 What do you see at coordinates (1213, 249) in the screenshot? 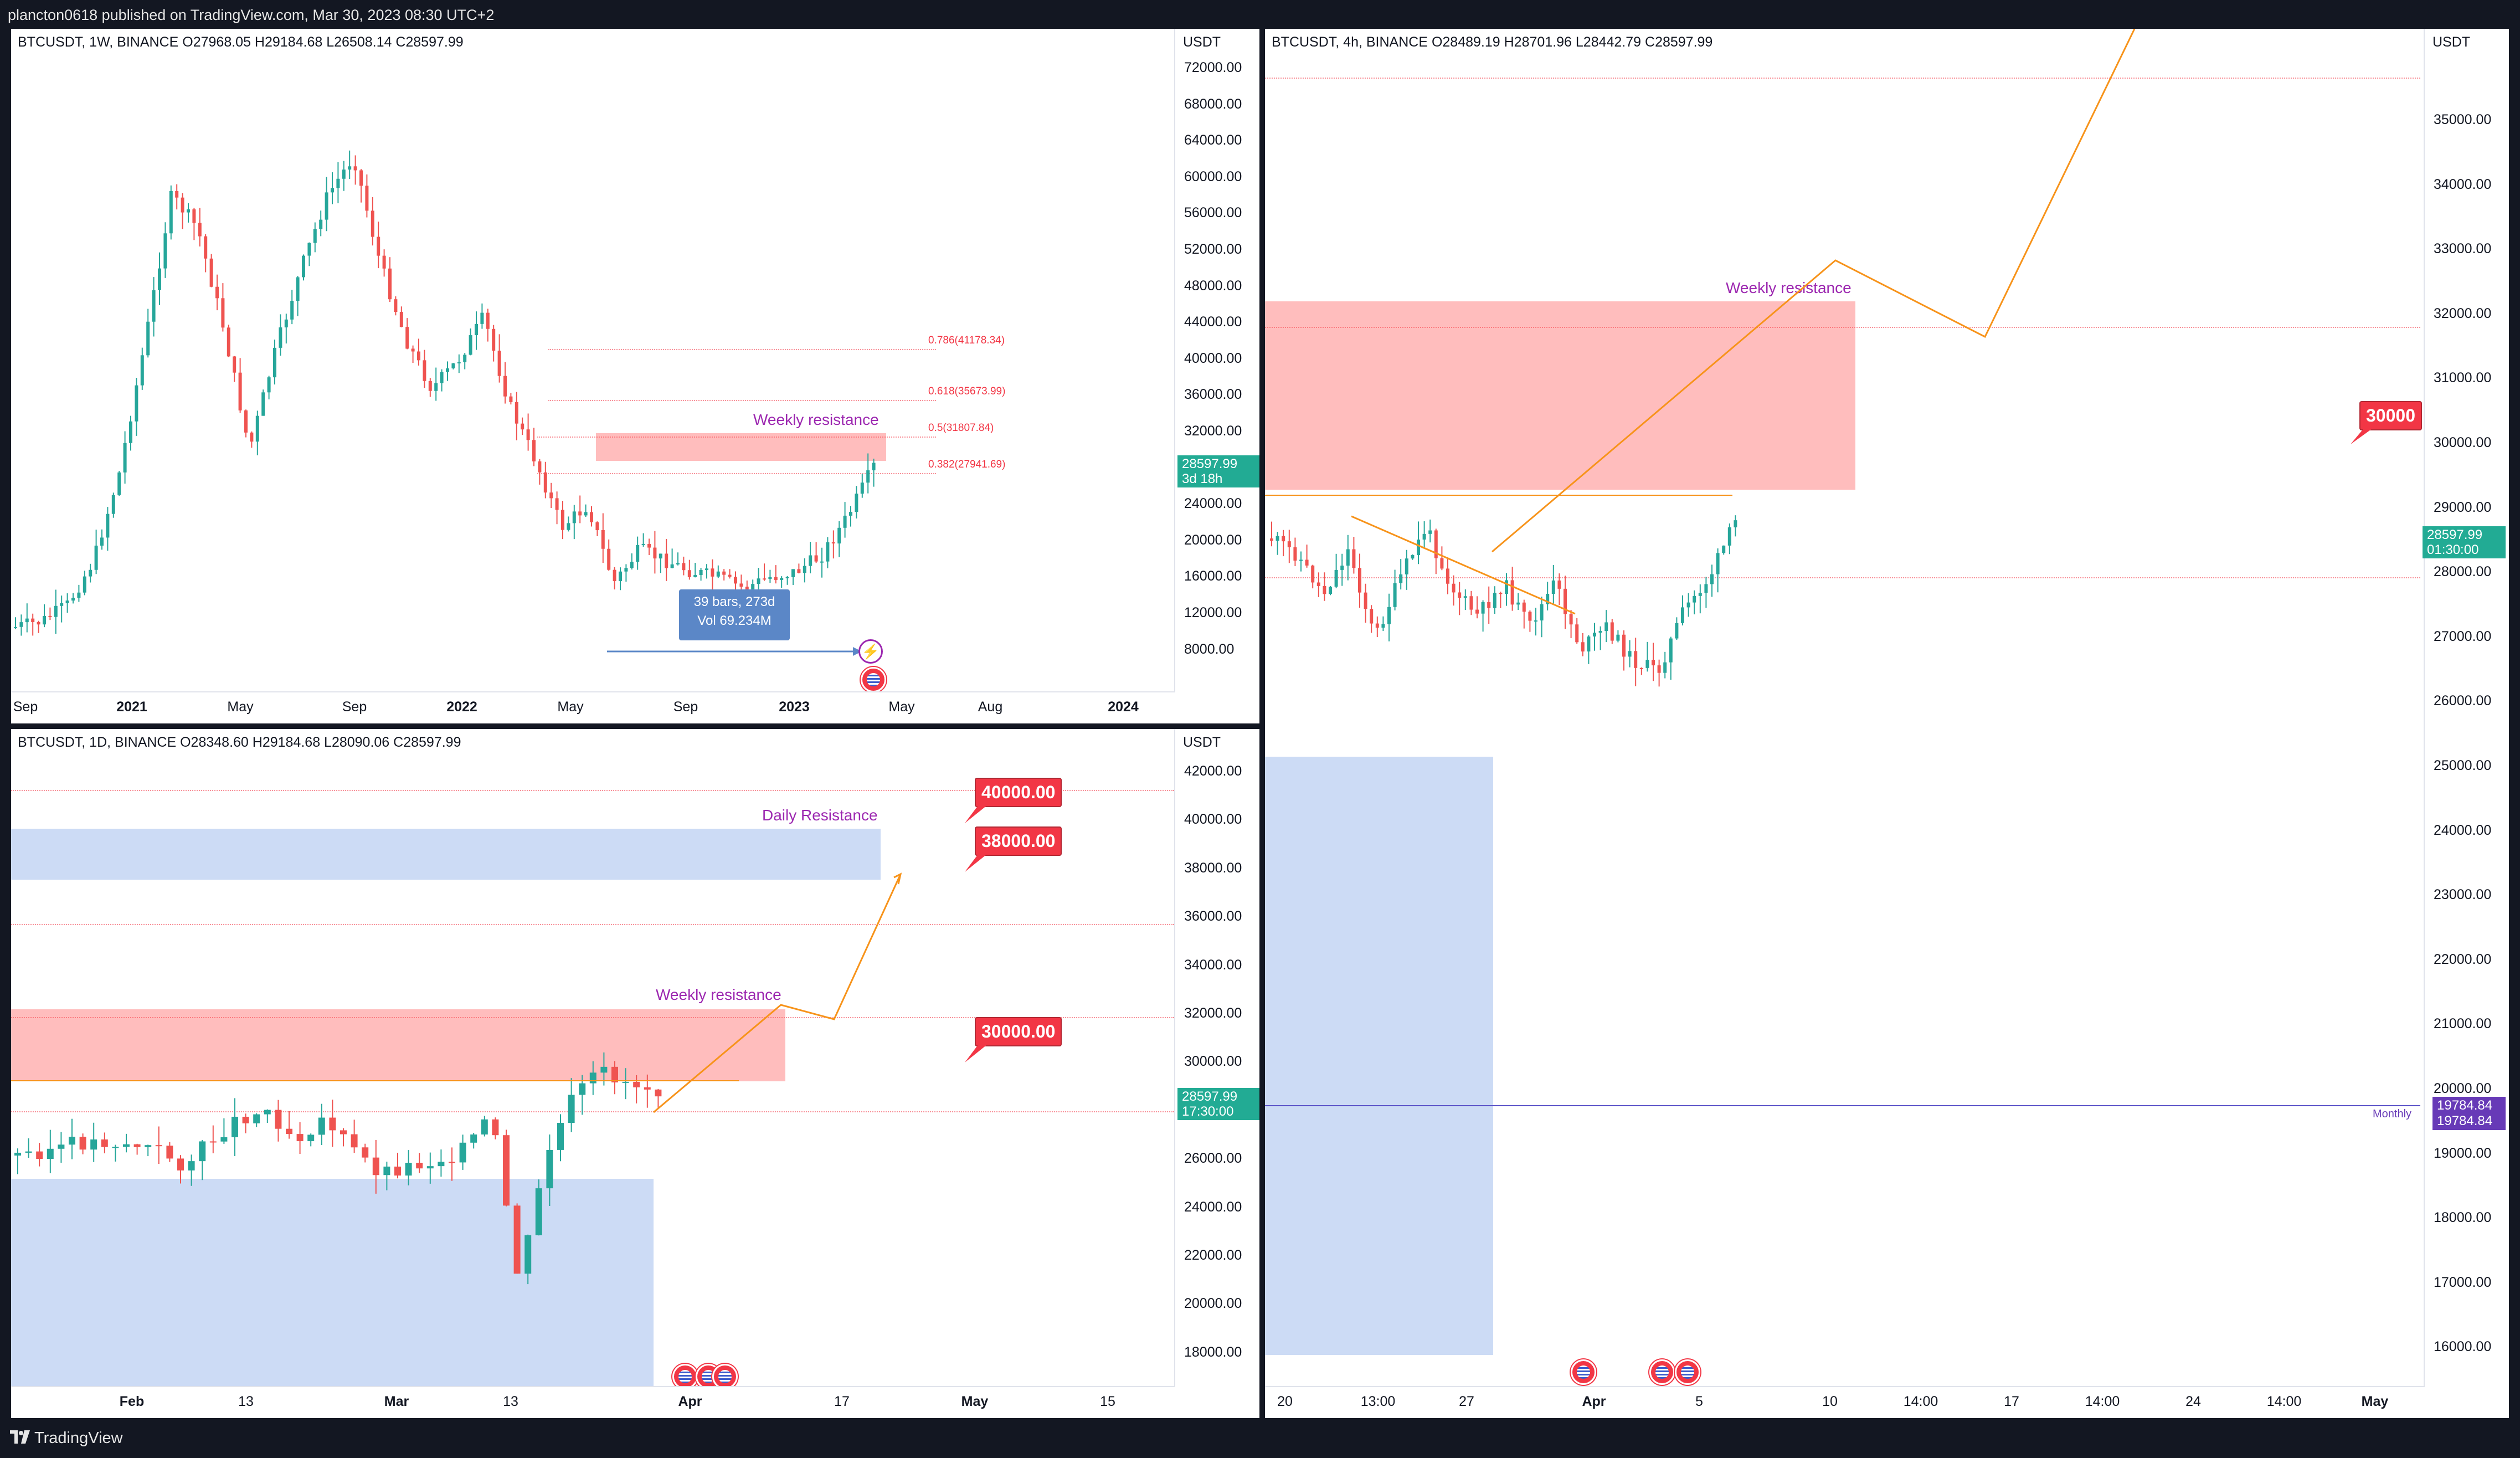
I see `y-tick-label: 52000.00` at bounding box center [1213, 249].